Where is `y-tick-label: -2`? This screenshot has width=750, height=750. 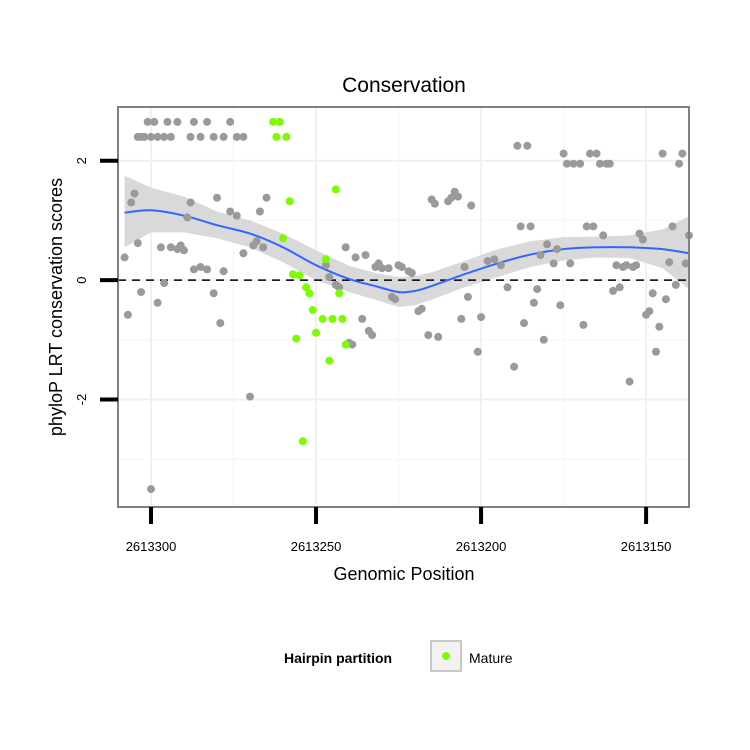 y-tick-label: -2 is located at coordinates (81, 400).